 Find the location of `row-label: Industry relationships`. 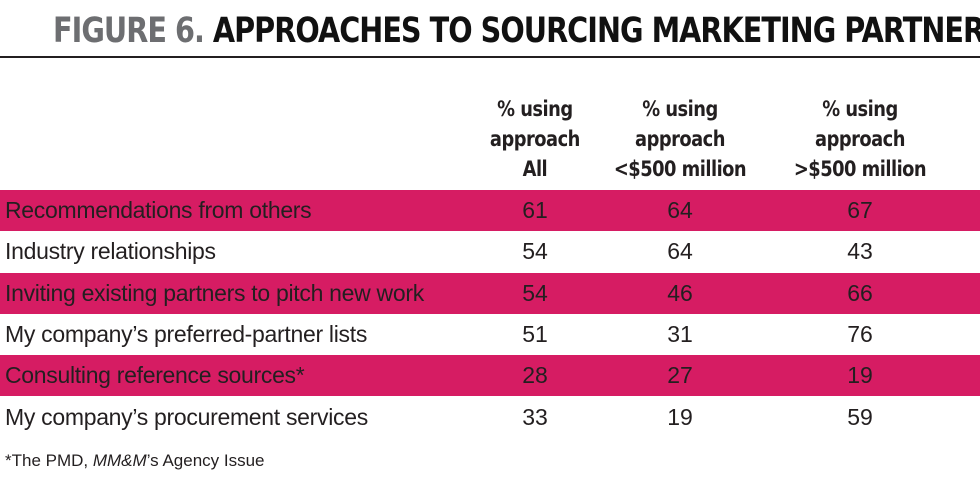

row-label: Industry relationships is located at coordinates (110, 251).